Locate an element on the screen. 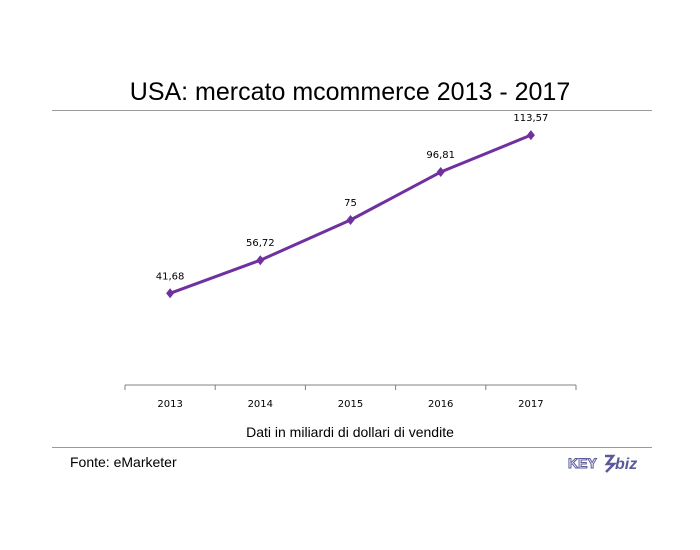 This screenshot has width=700, height=550. data-label: 56,72 is located at coordinates (260, 243).